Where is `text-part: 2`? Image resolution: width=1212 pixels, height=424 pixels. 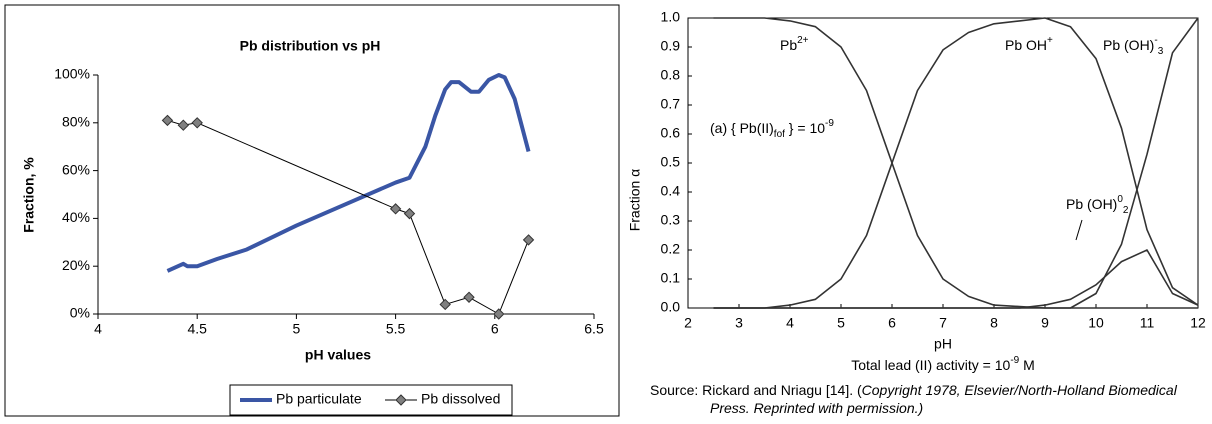
text-part: 2 is located at coordinates (1126, 210).